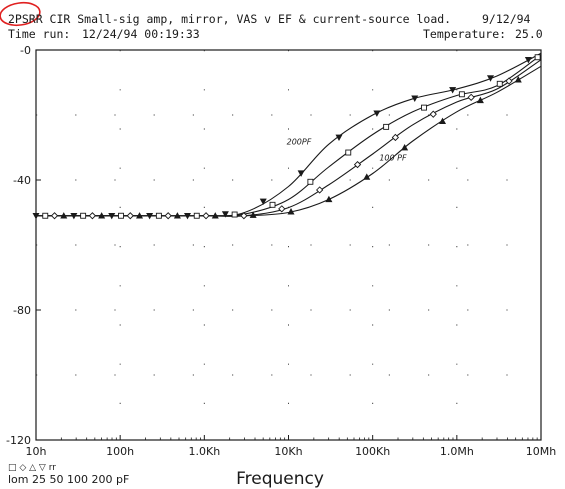 Image resolution: width=565 pixels, height=489 pixels. Describe the element at coordinates (20, 14) in the screenshot. I see `red-circle-annotation` at that location.